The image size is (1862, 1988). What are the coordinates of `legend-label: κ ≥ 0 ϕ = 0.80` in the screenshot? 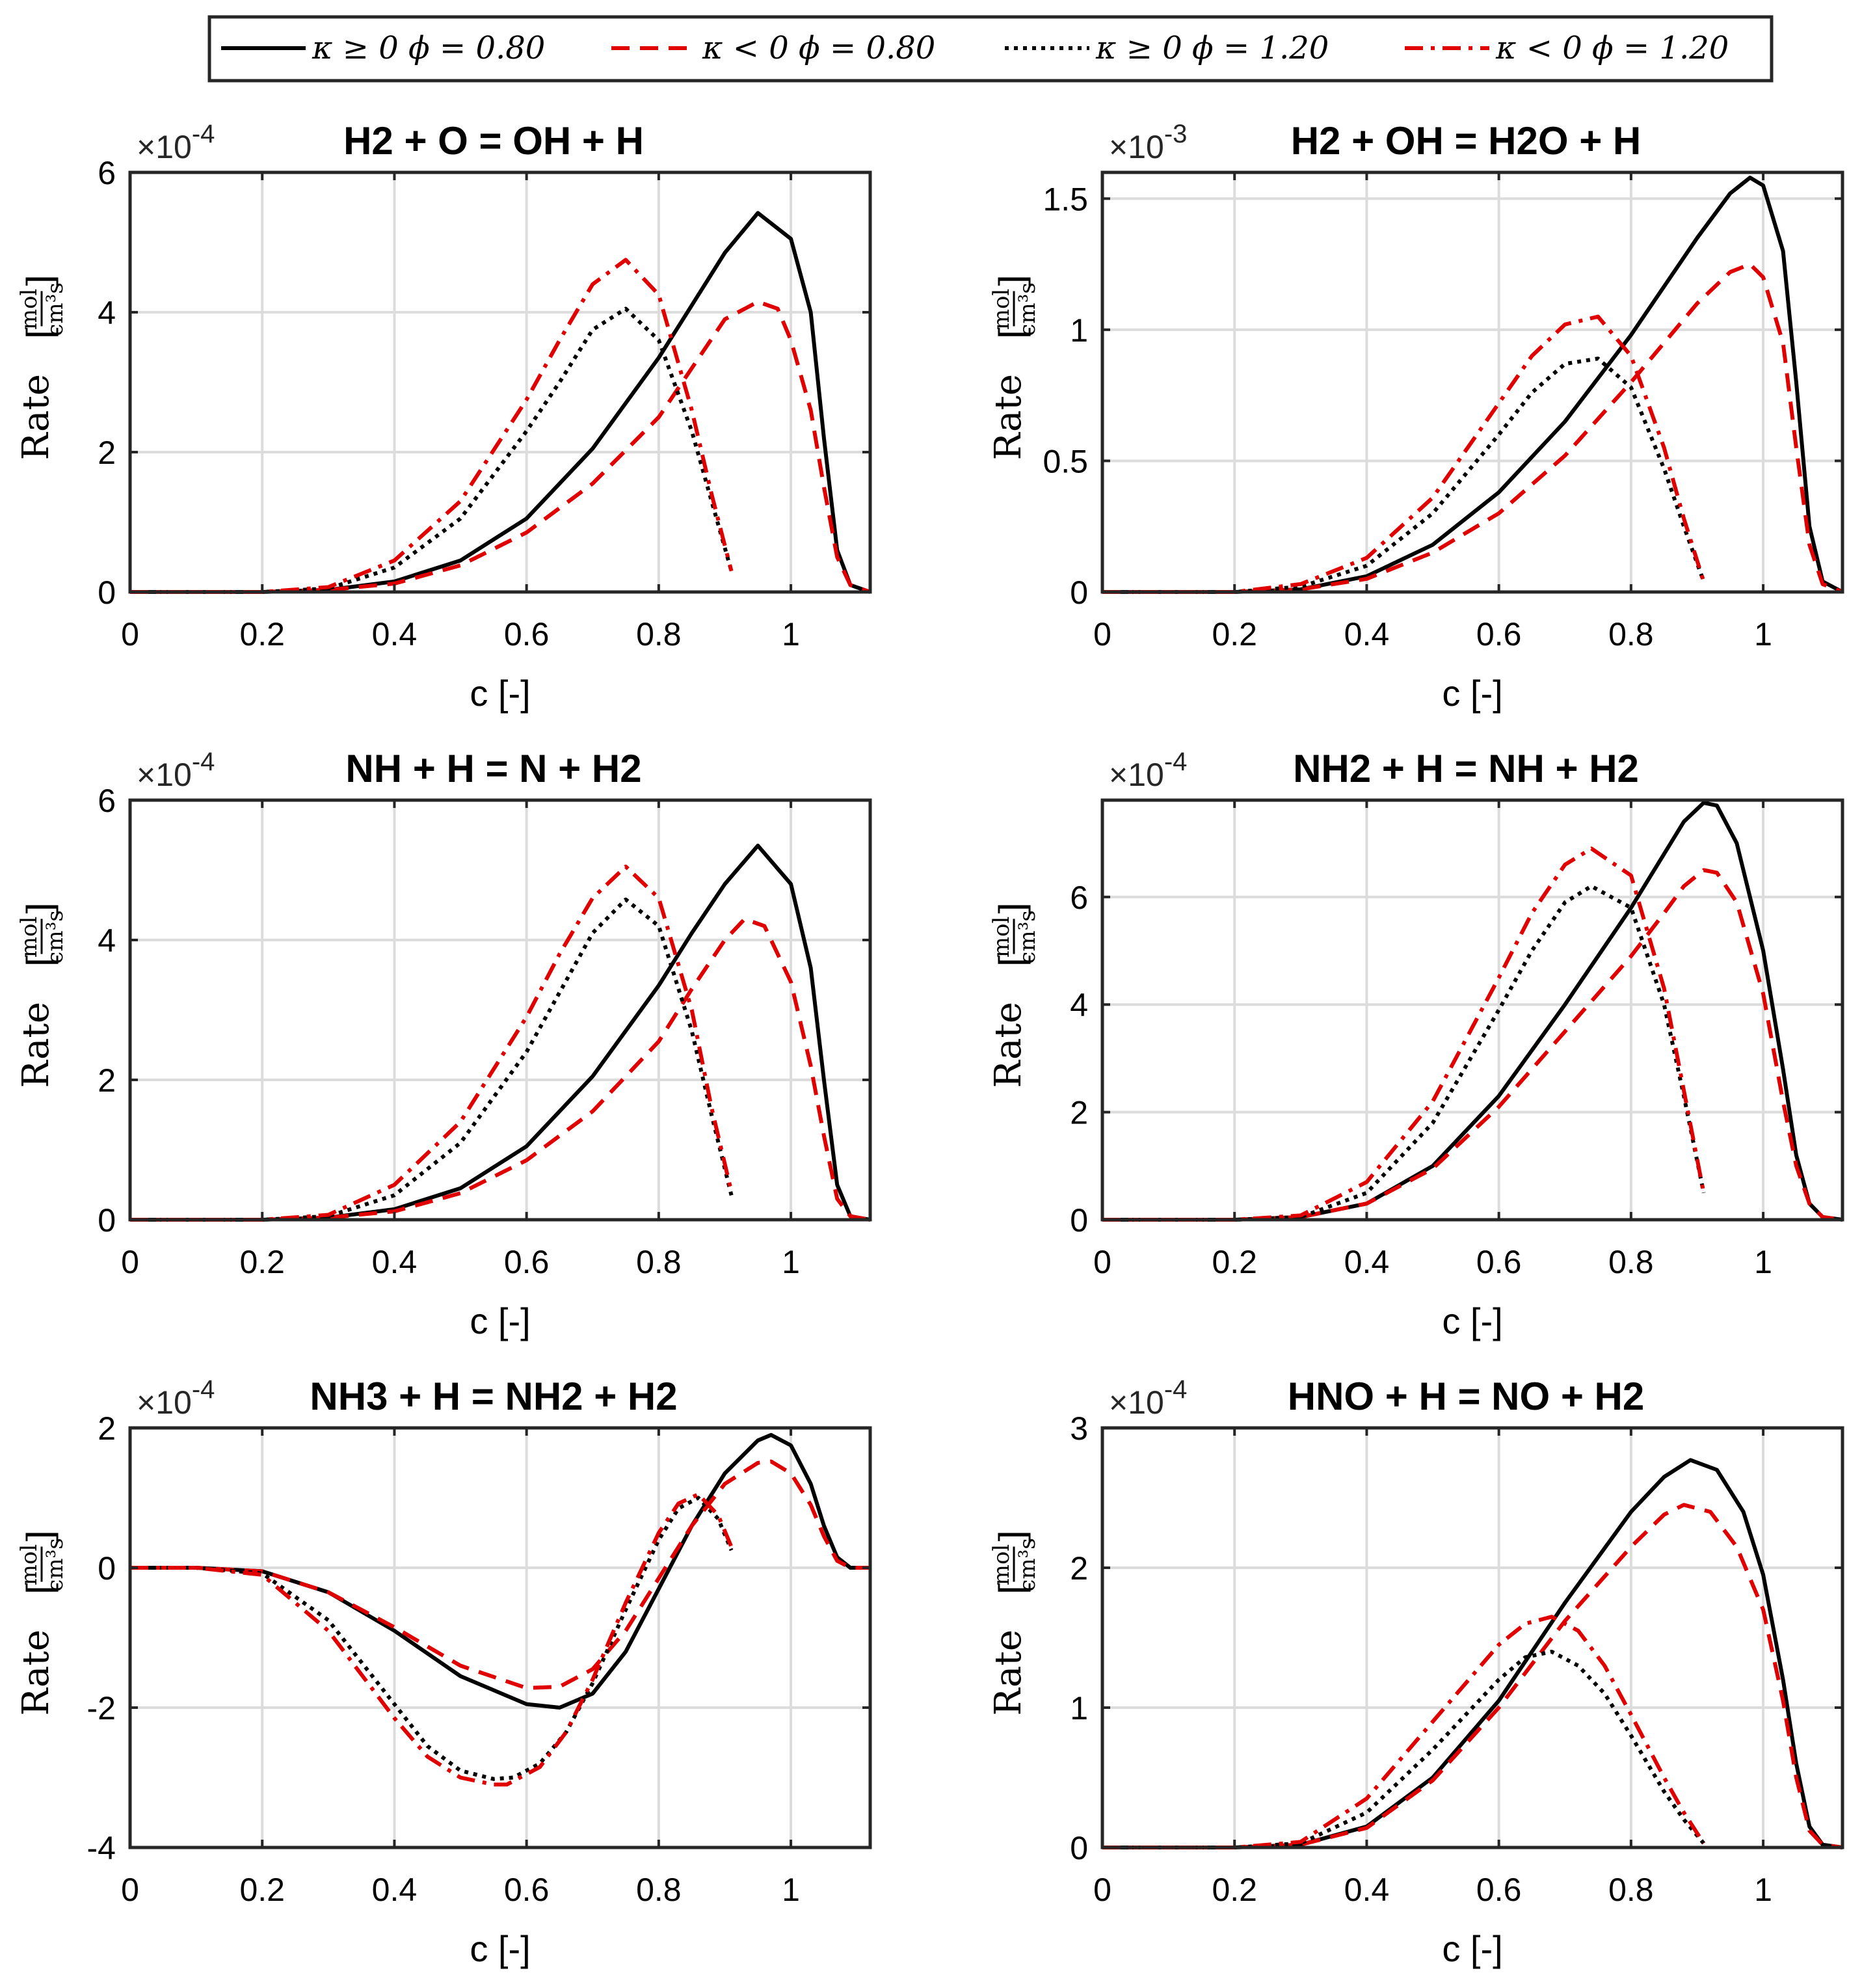 It's located at (428, 48).